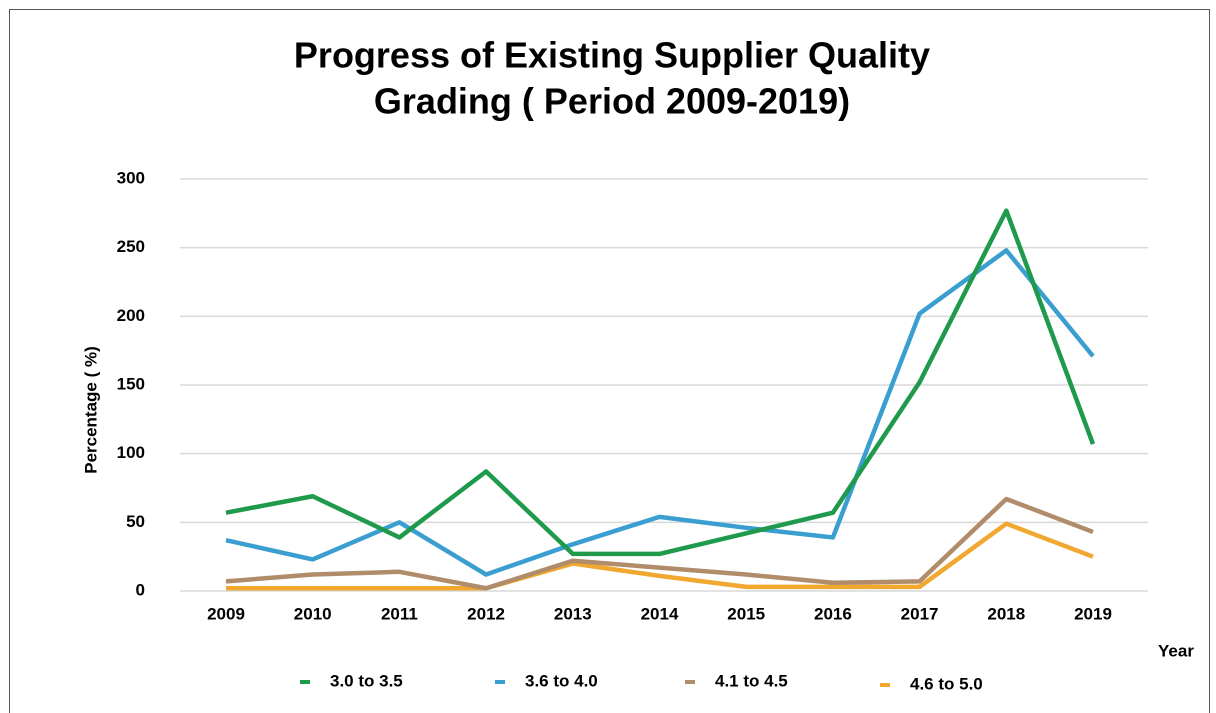  What do you see at coordinates (660, 613) in the screenshot?
I see `x-tick-label: 2014` at bounding box center [660, 613].